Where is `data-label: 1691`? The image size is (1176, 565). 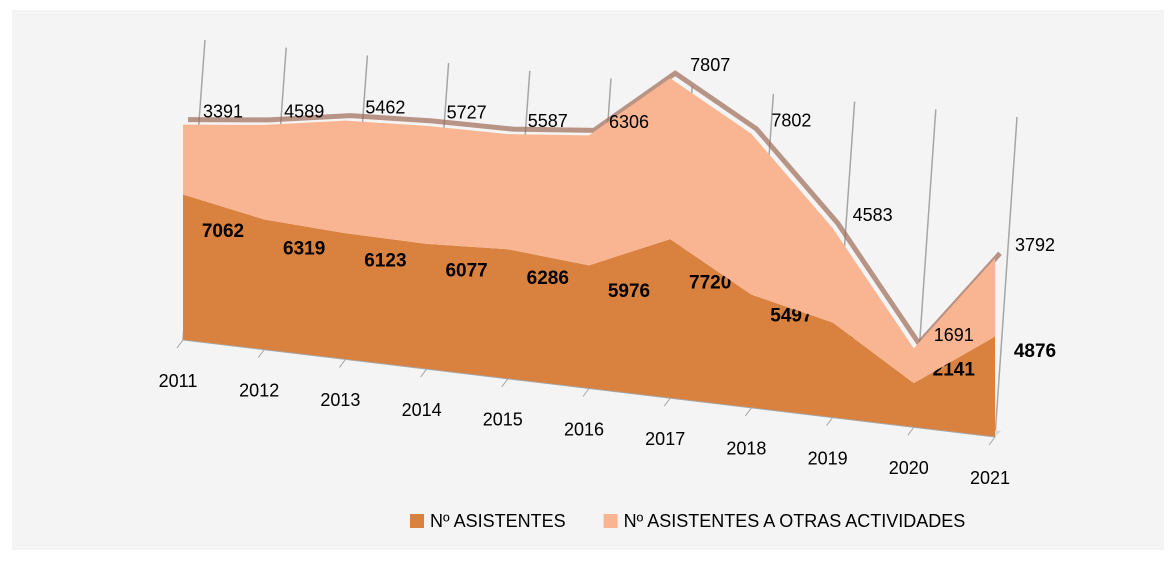
data-label: 1691 is located at coordinates (954, 335).